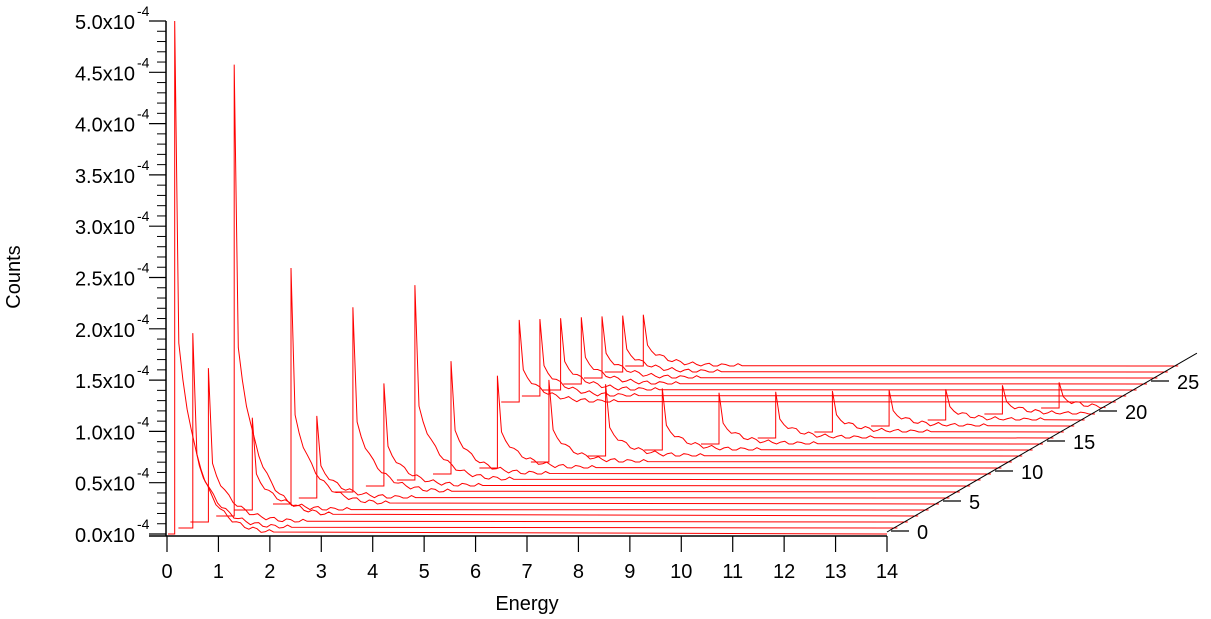  What do you see at coordinates (922, 533) in the screenshot?
I see `depth-tick-label: 0` at bounding box center [922, 533].